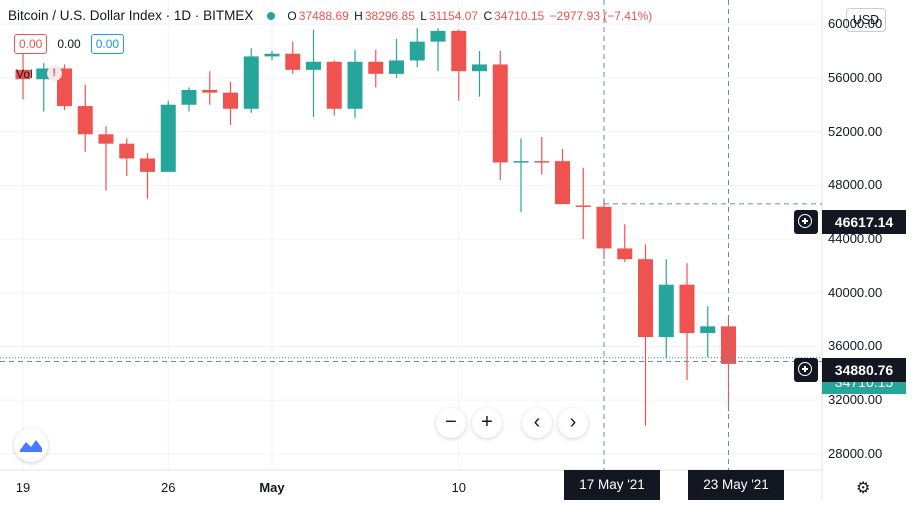 The image size is (920, 513). What do you see at coordinates (519, 15) in the screenshot?
I see `close-value: 34710.15` at bounding box center [519, 15].